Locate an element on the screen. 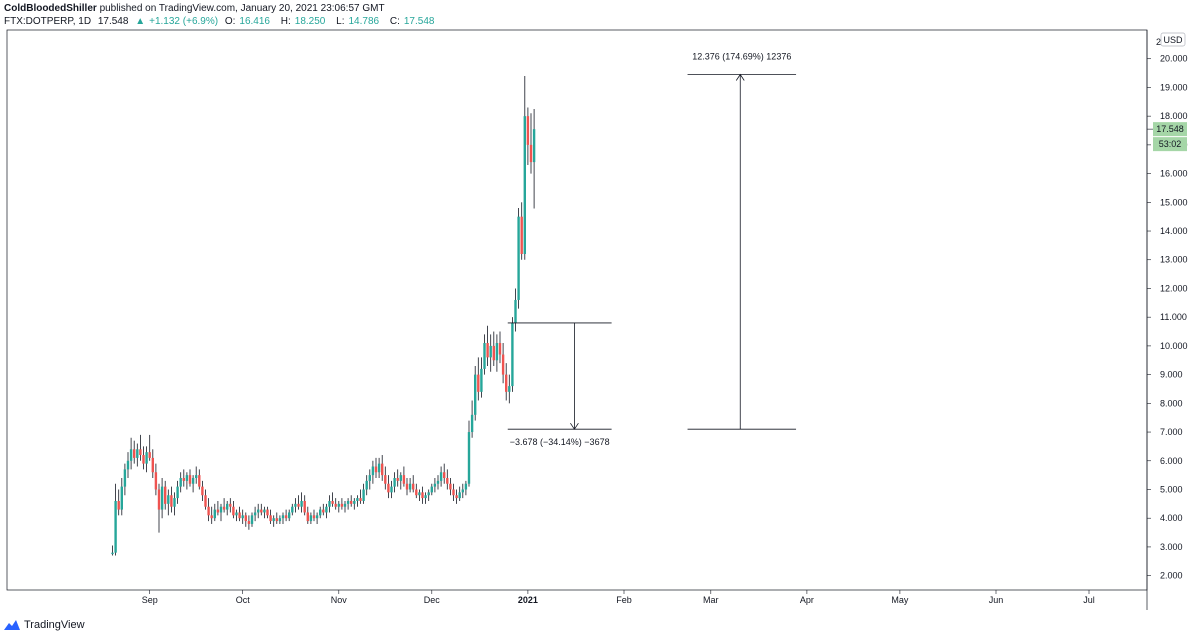 The image size is (1200, 633). last-price: 17.548 is located at coordinates (113, 21).